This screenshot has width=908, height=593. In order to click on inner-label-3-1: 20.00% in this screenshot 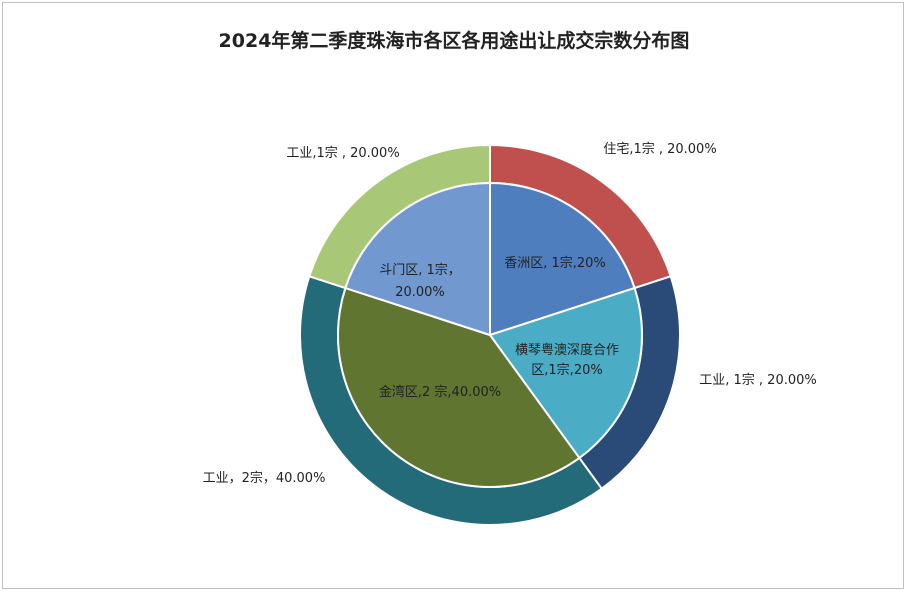, I will do `click(420, 292)`.